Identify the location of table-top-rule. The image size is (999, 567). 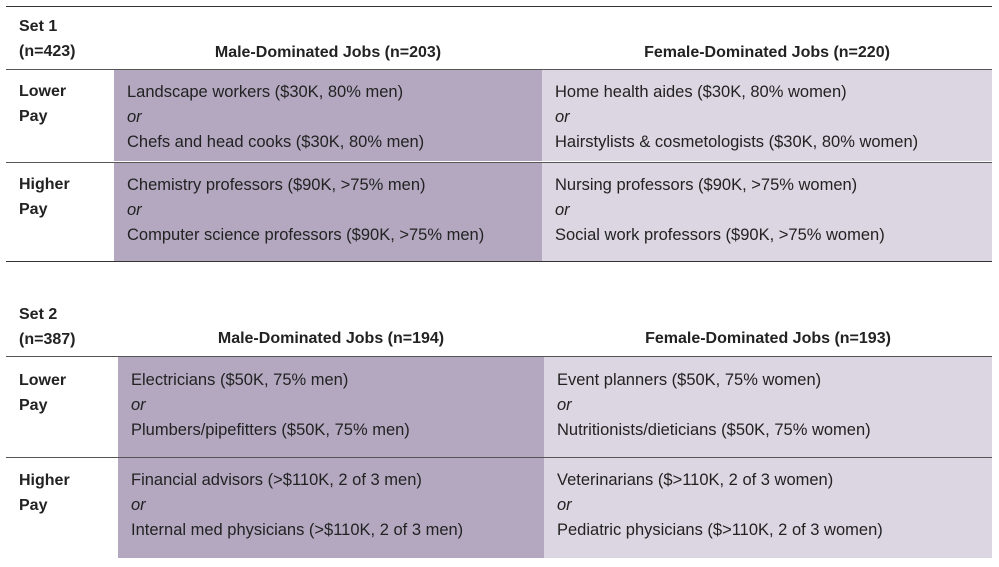
(499, 6).